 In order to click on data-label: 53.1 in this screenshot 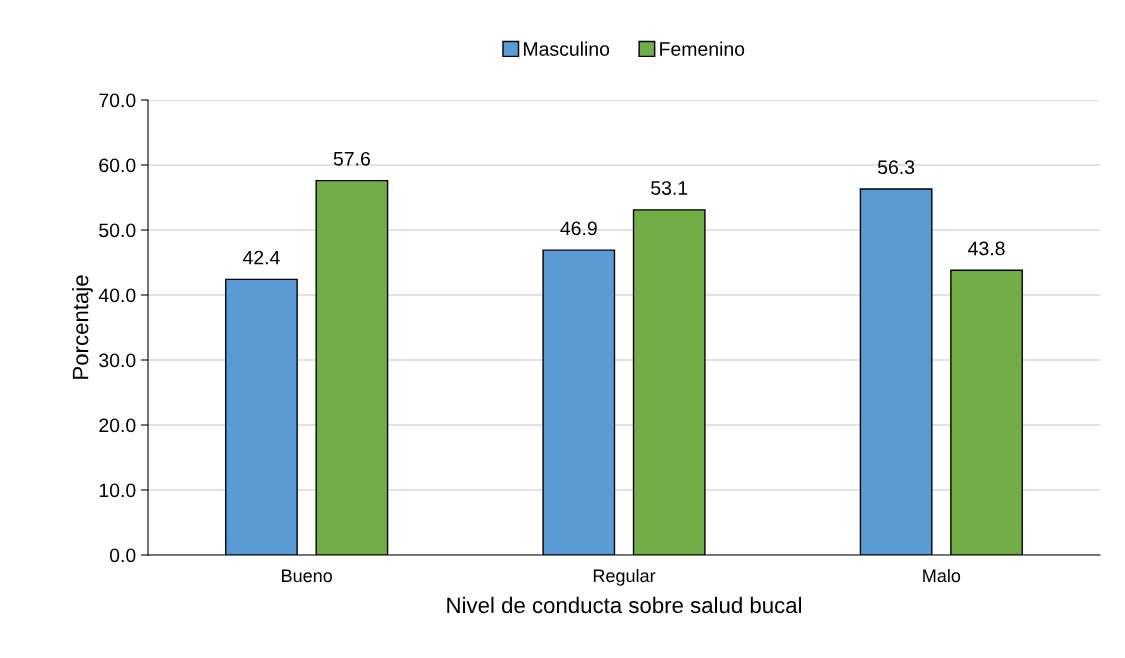, I will do `click(669, 188)`.